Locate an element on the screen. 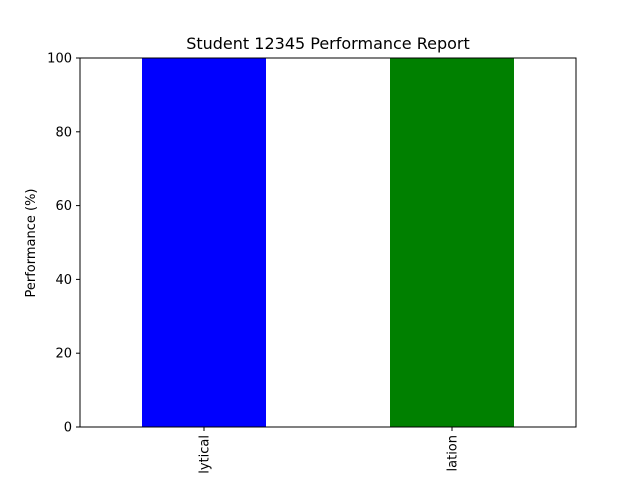  x-tick-label: lytical is located at coordinates (205, 454).